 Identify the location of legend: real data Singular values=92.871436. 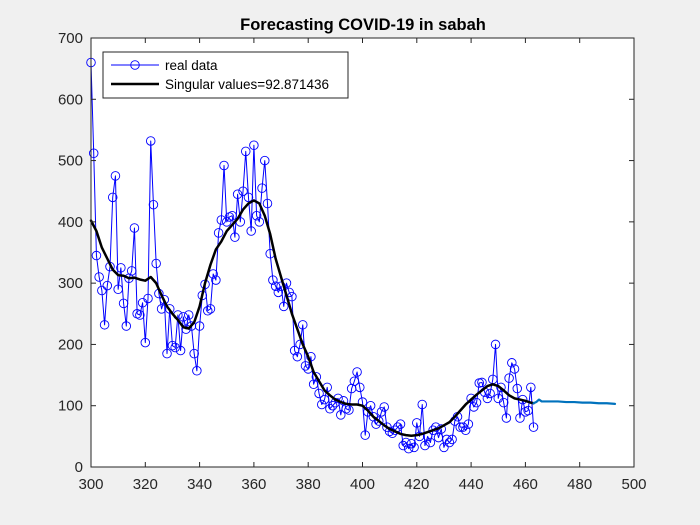
(225, 75).